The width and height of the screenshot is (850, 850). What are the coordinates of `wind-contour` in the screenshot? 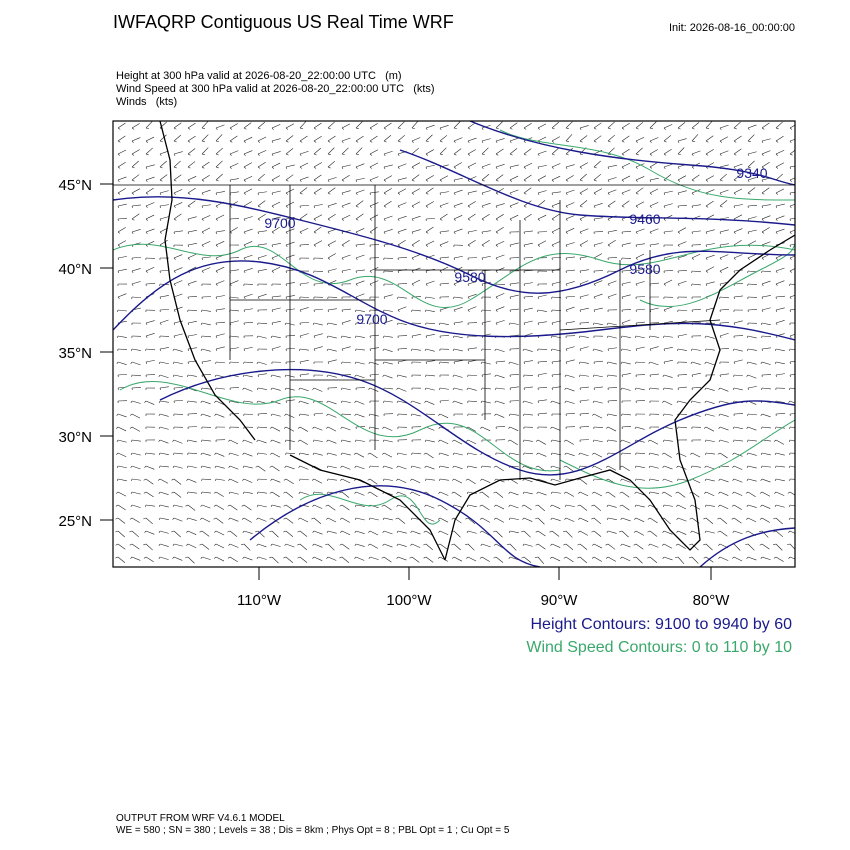 It's located at (647, 165).